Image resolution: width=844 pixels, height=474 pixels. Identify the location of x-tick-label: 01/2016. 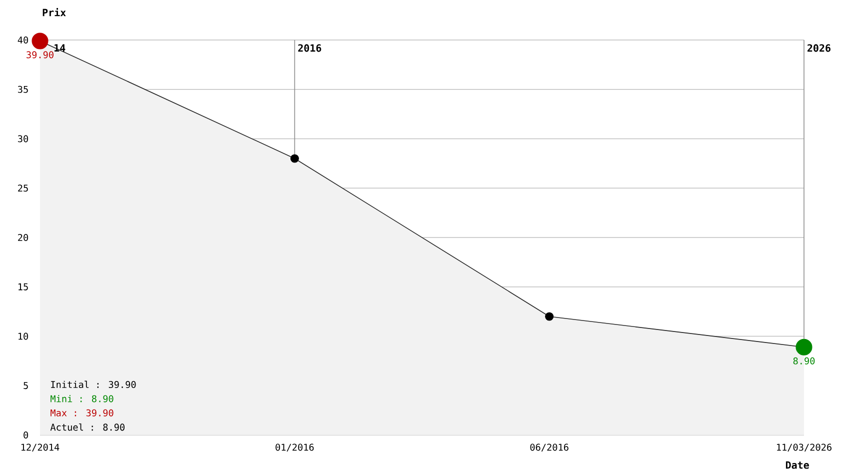
(295, 448).